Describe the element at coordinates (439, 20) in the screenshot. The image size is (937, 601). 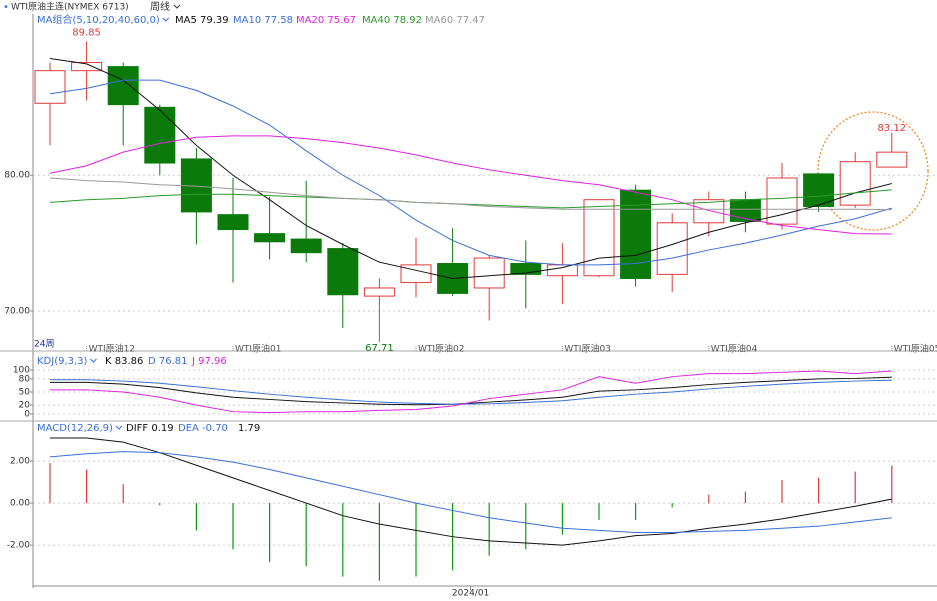
I see `legend-name: MA60` at that location.